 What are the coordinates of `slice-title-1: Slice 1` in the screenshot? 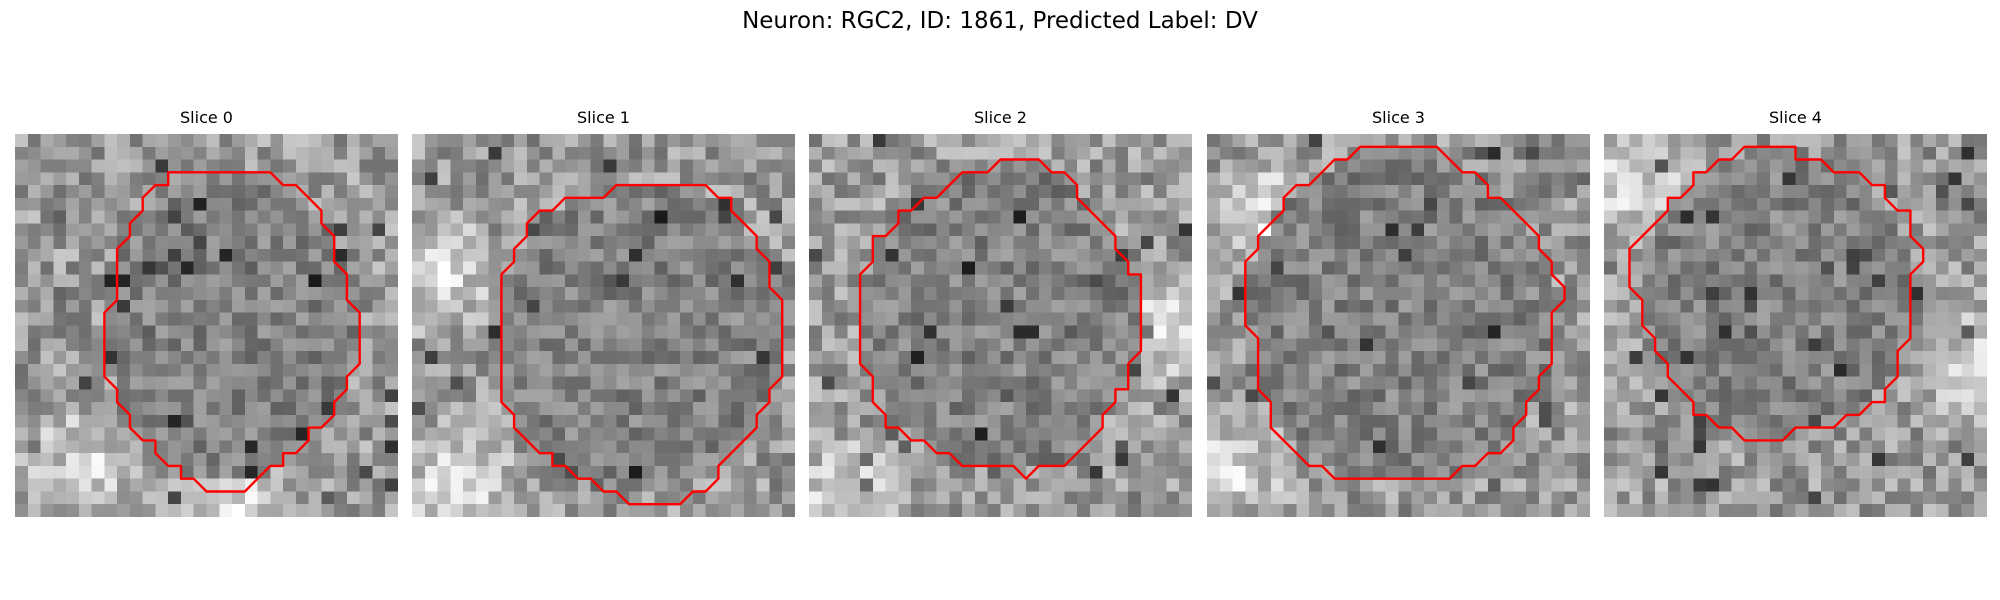 It's located at (603, 117).